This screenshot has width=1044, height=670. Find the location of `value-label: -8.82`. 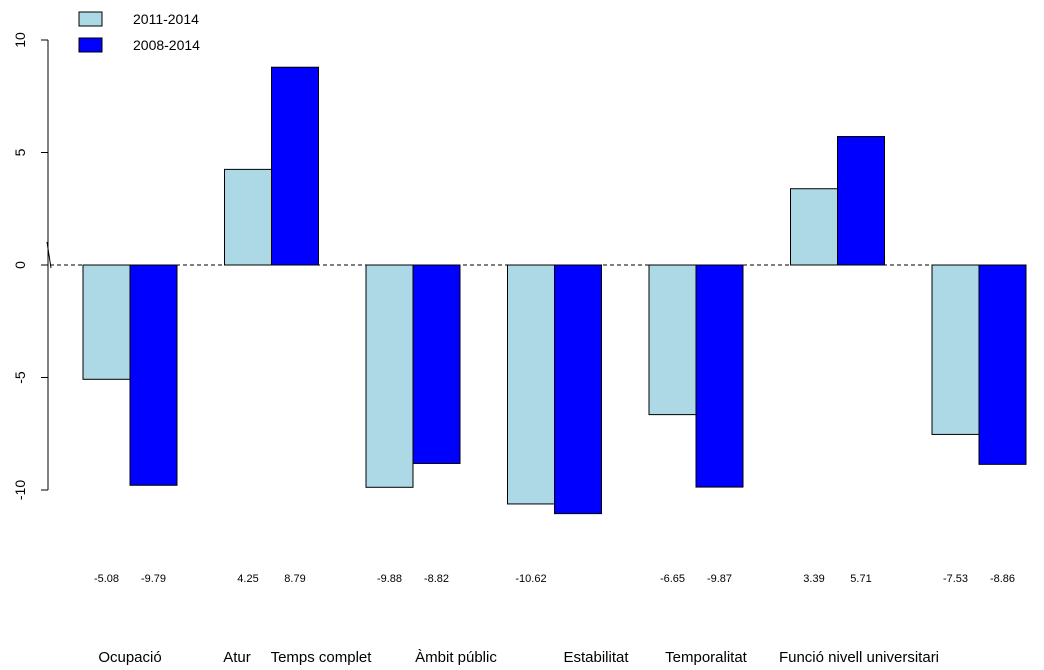

value-label: -8.82 is located at coordinates (436, 579).